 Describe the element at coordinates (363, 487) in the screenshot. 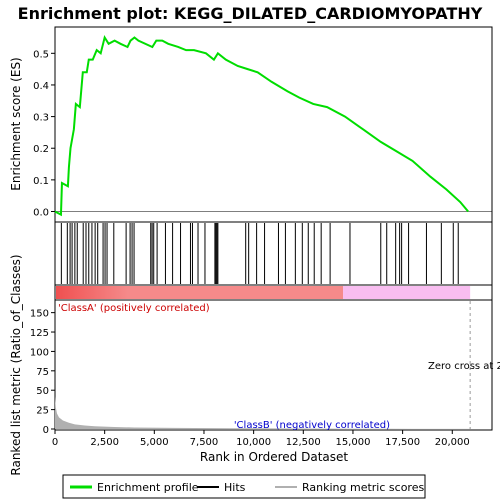

I see `legend-label: Ranking metric scores` at that location.